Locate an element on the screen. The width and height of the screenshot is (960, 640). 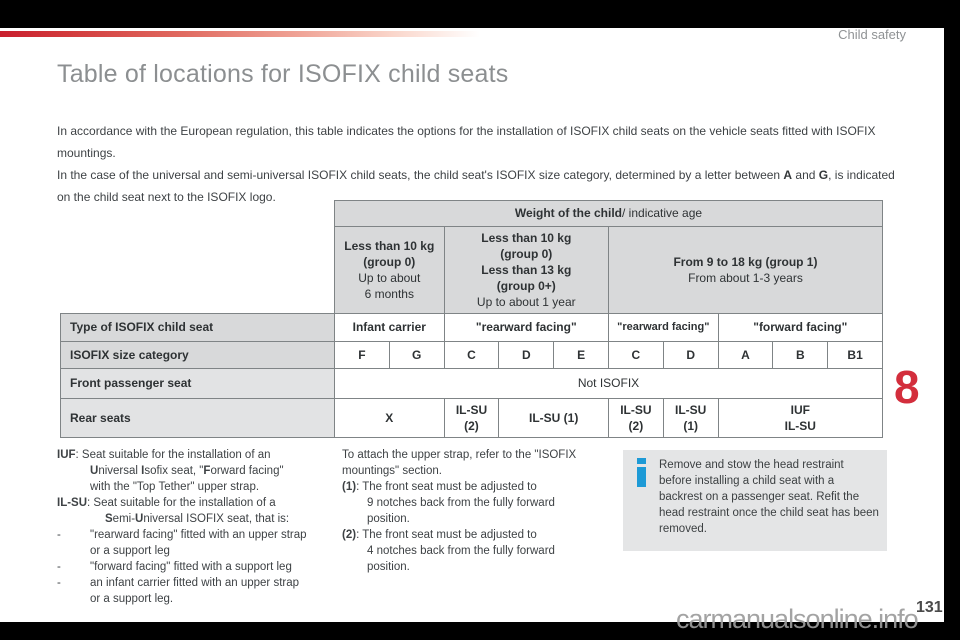
watermark: carmanualsonline.info is located at coordinates (797, 619).